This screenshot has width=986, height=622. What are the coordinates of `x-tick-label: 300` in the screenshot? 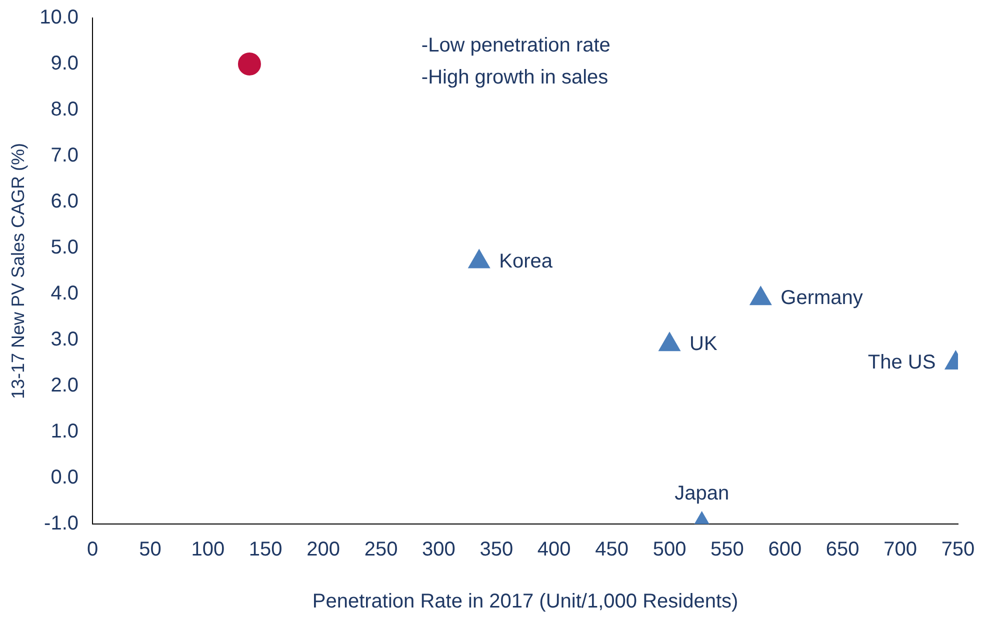 It's located at (439, 549).